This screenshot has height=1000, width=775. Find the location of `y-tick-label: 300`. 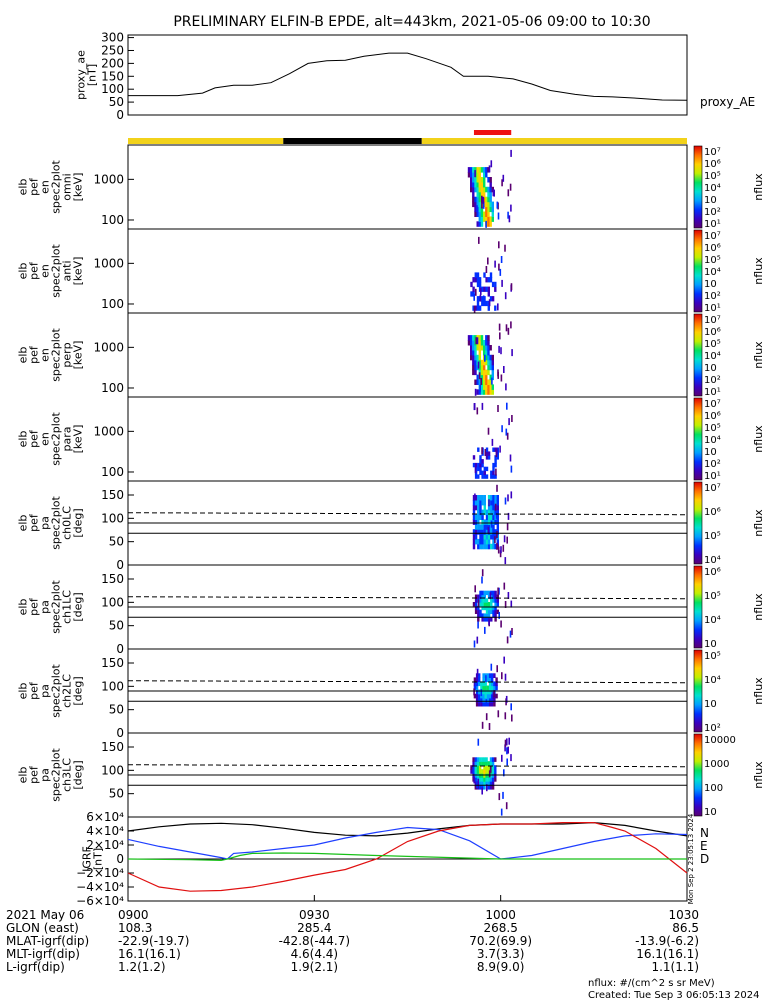

y-tick-label: 300 is located at coordinates (112, 38).